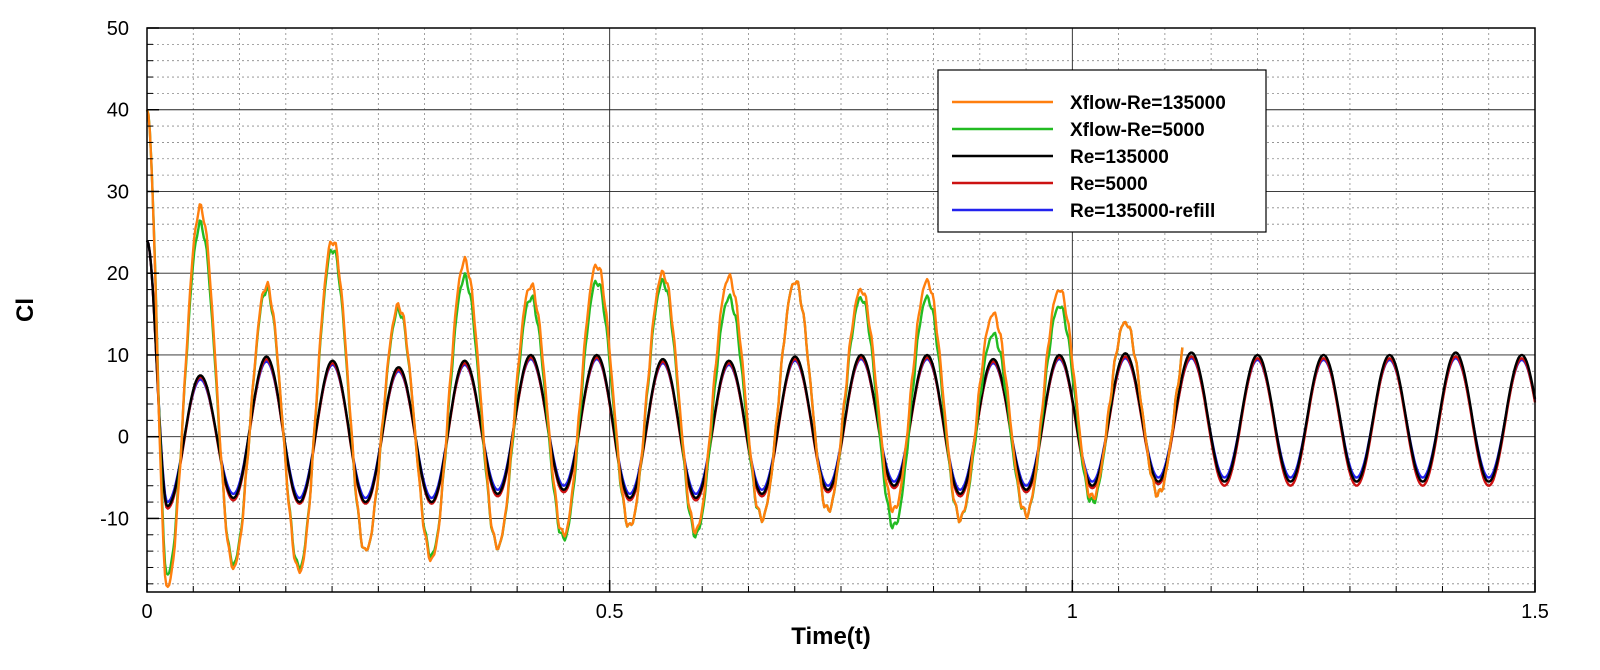 Image resolution: width=1600 pixels, height=670 pixels. I want to click on y-tick-label: 0, so click(123, 438).